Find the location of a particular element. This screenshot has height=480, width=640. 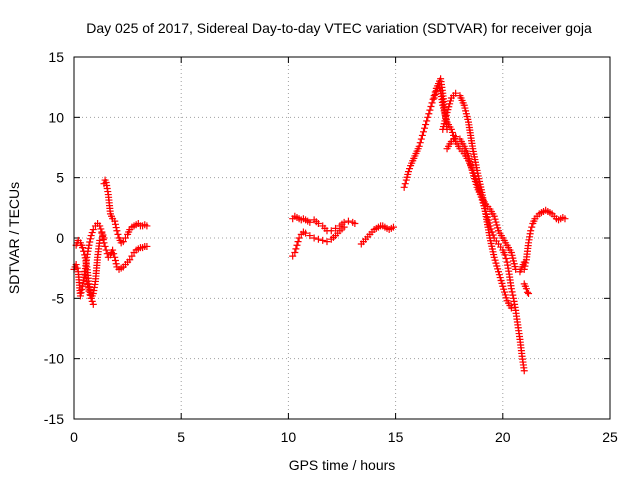

series-seg-c4 is located at coordinates (485, 204).